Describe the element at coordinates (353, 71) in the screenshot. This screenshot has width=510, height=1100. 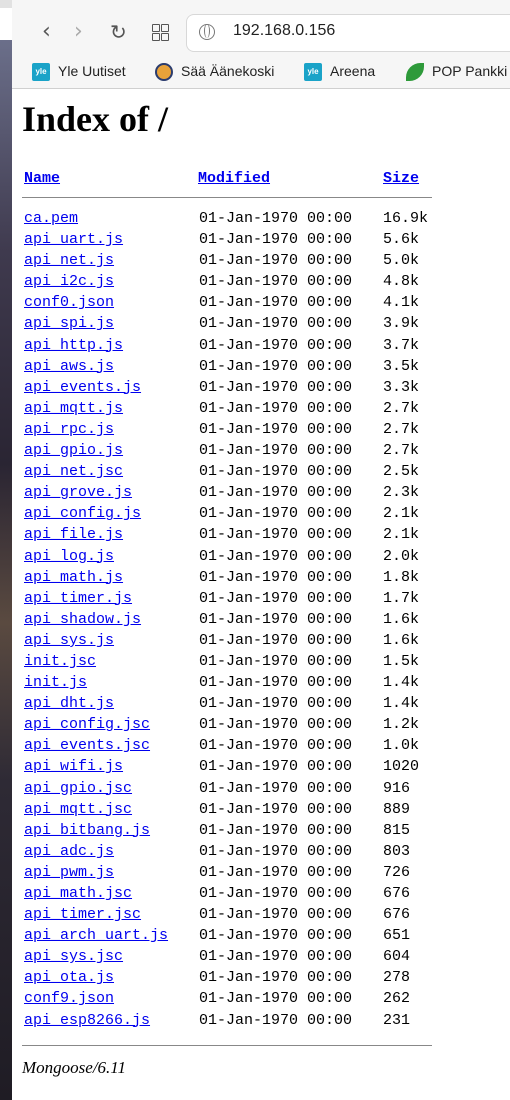
I see `bookmark-label: Areena` at that location.